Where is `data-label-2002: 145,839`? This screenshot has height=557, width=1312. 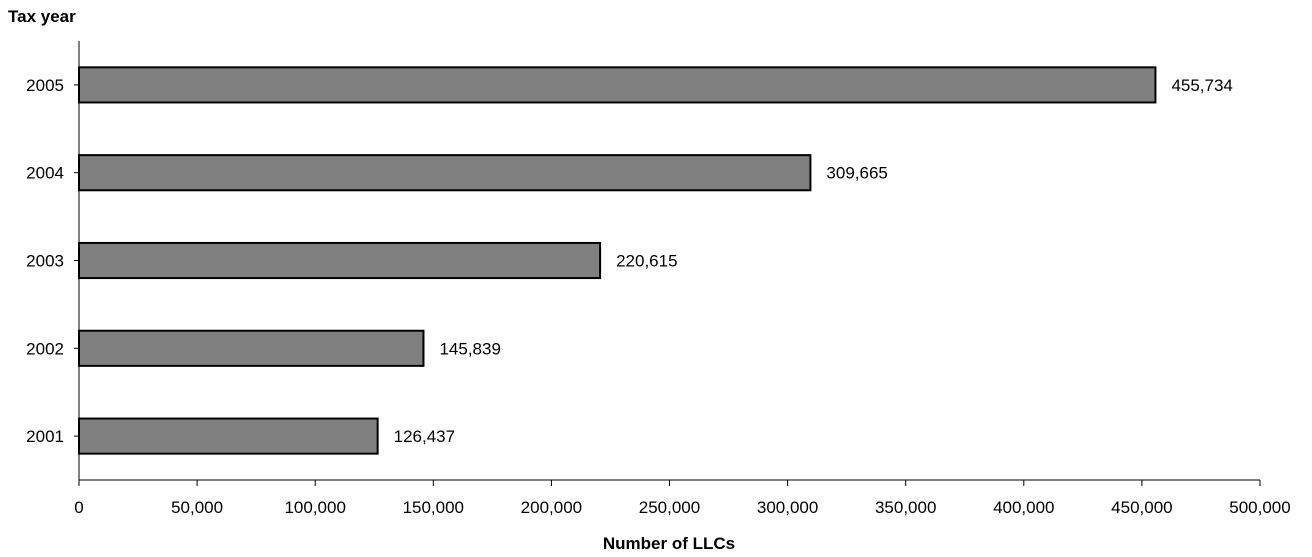 data-label-2002: 145,839 is located at coordinates (469, 348).